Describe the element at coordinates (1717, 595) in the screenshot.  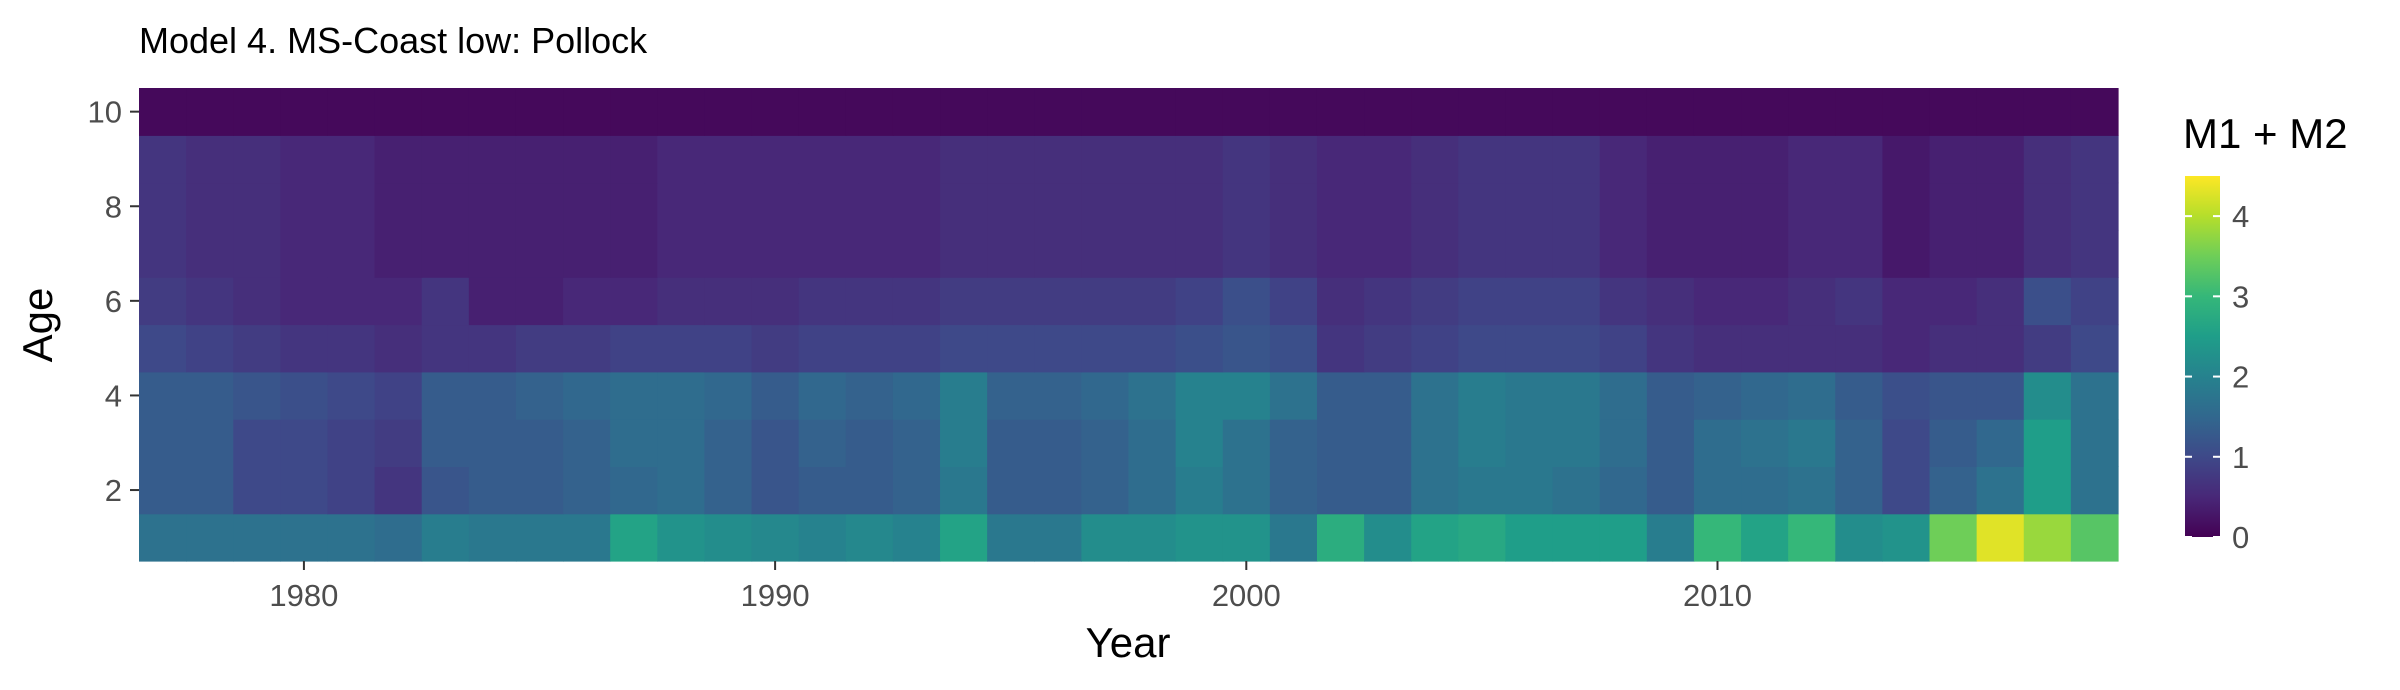
I see `x-tick-label: 2010` at that location.